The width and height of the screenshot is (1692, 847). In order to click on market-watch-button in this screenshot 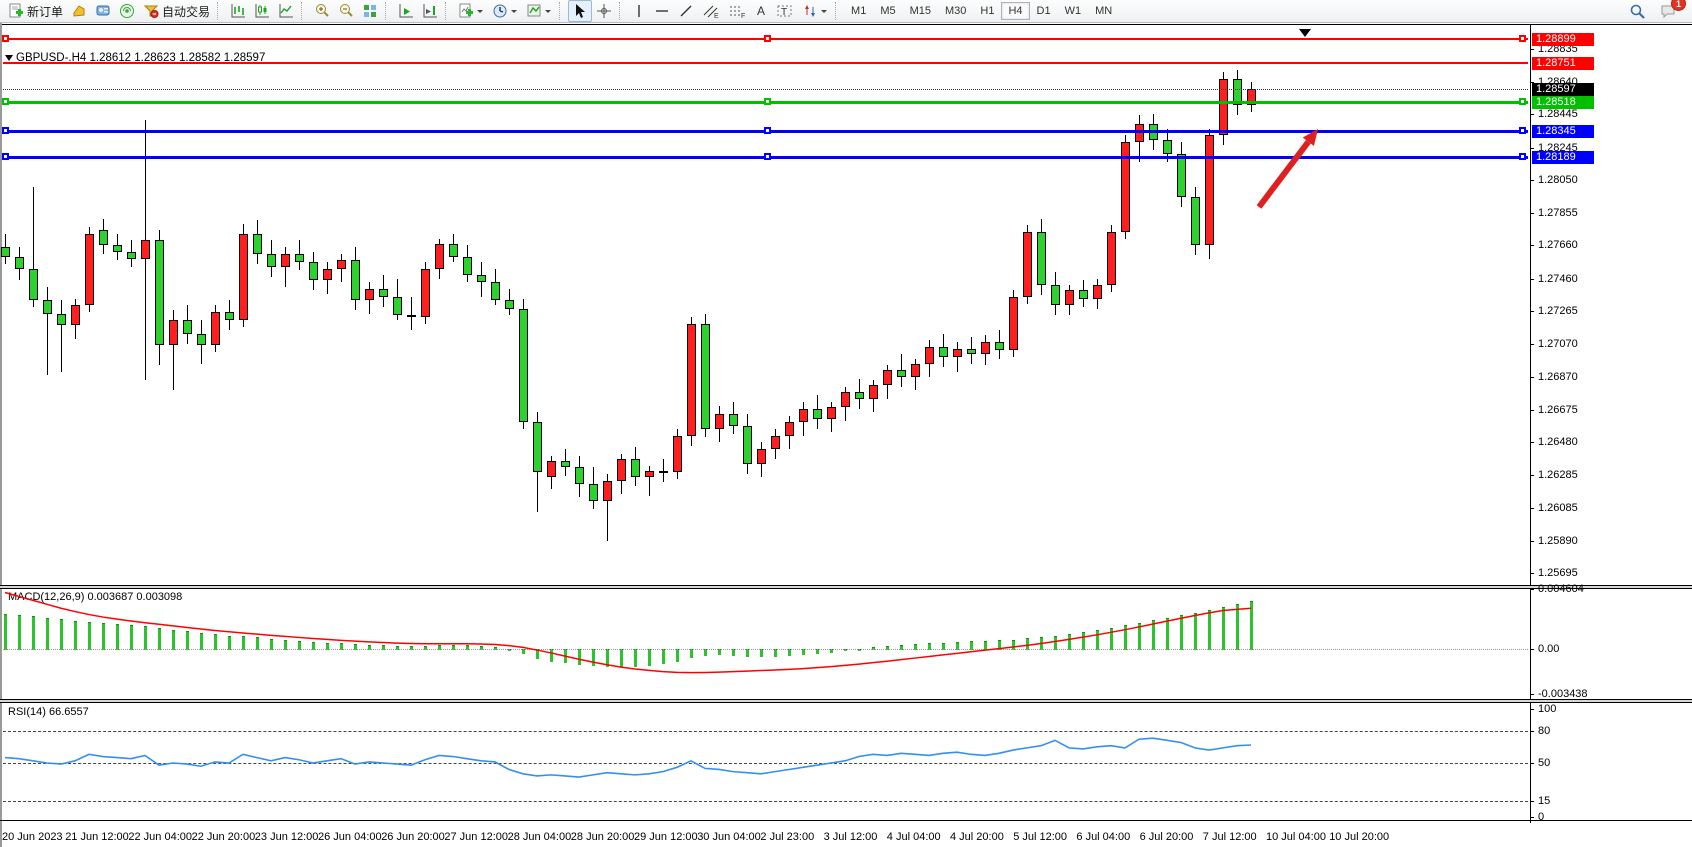, I will do `click(103, 11)`.